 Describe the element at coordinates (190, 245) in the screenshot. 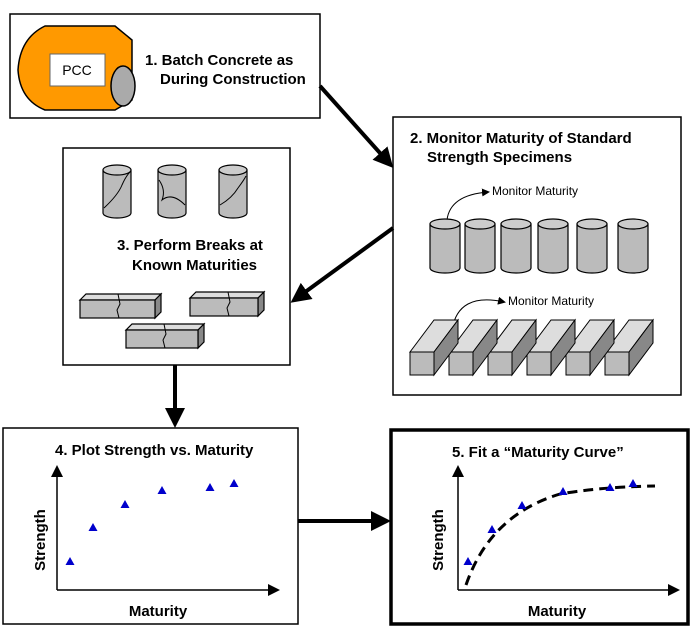

I see `step3-title: 3. Perform Breaks at` at that location.